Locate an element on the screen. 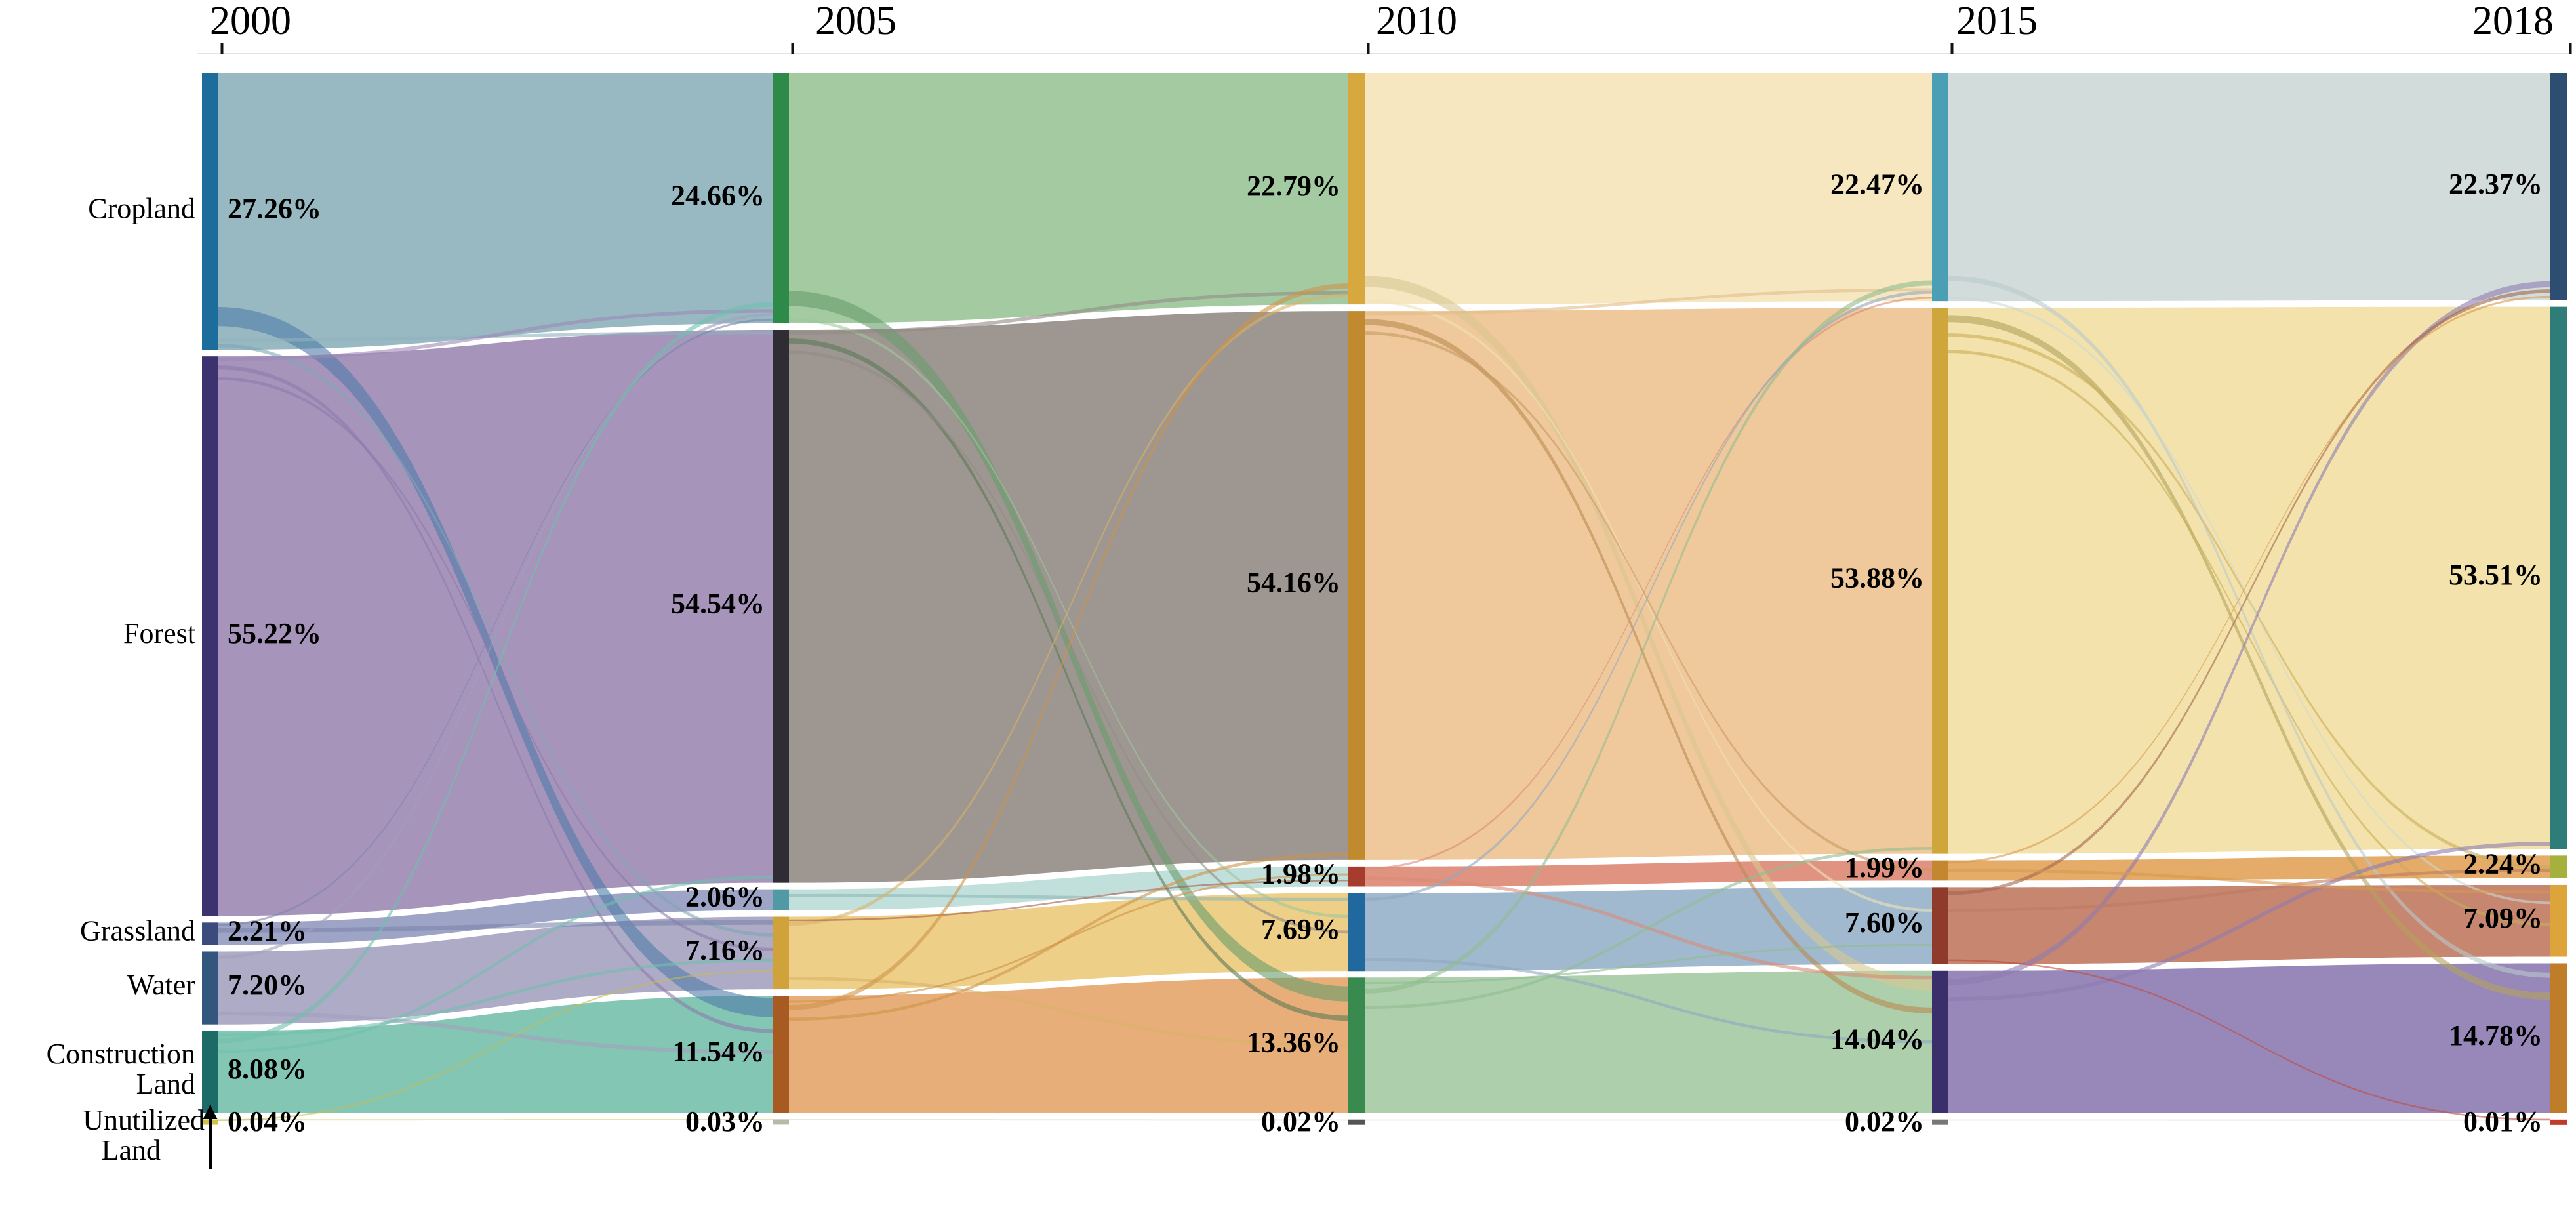 The width and height of the screenshot is (2576, 1207). flow-2015-2018-cropland is located at coordinates (2249, 187).